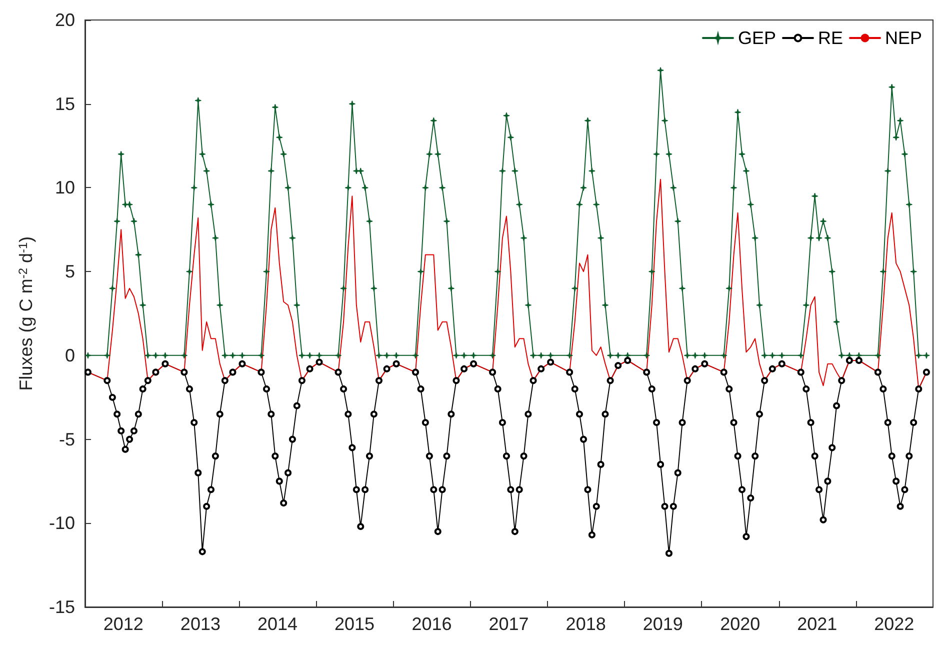 This screenshot has height=647, width=945. What do you see at coordinates (354, 624) in the screenshot?
I see `x-tick-label: 2015` at bounding box center [354, 624].